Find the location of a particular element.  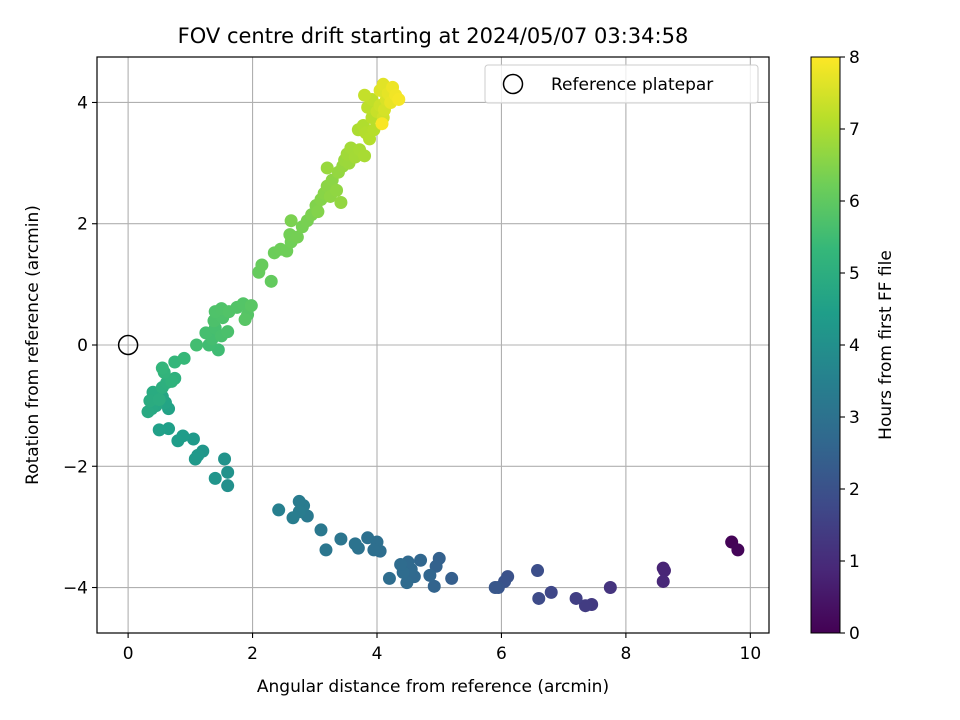

colorbar-ticks: 0 1 2 3 4 5 6 7 8 is located at coordinates (850, 346).